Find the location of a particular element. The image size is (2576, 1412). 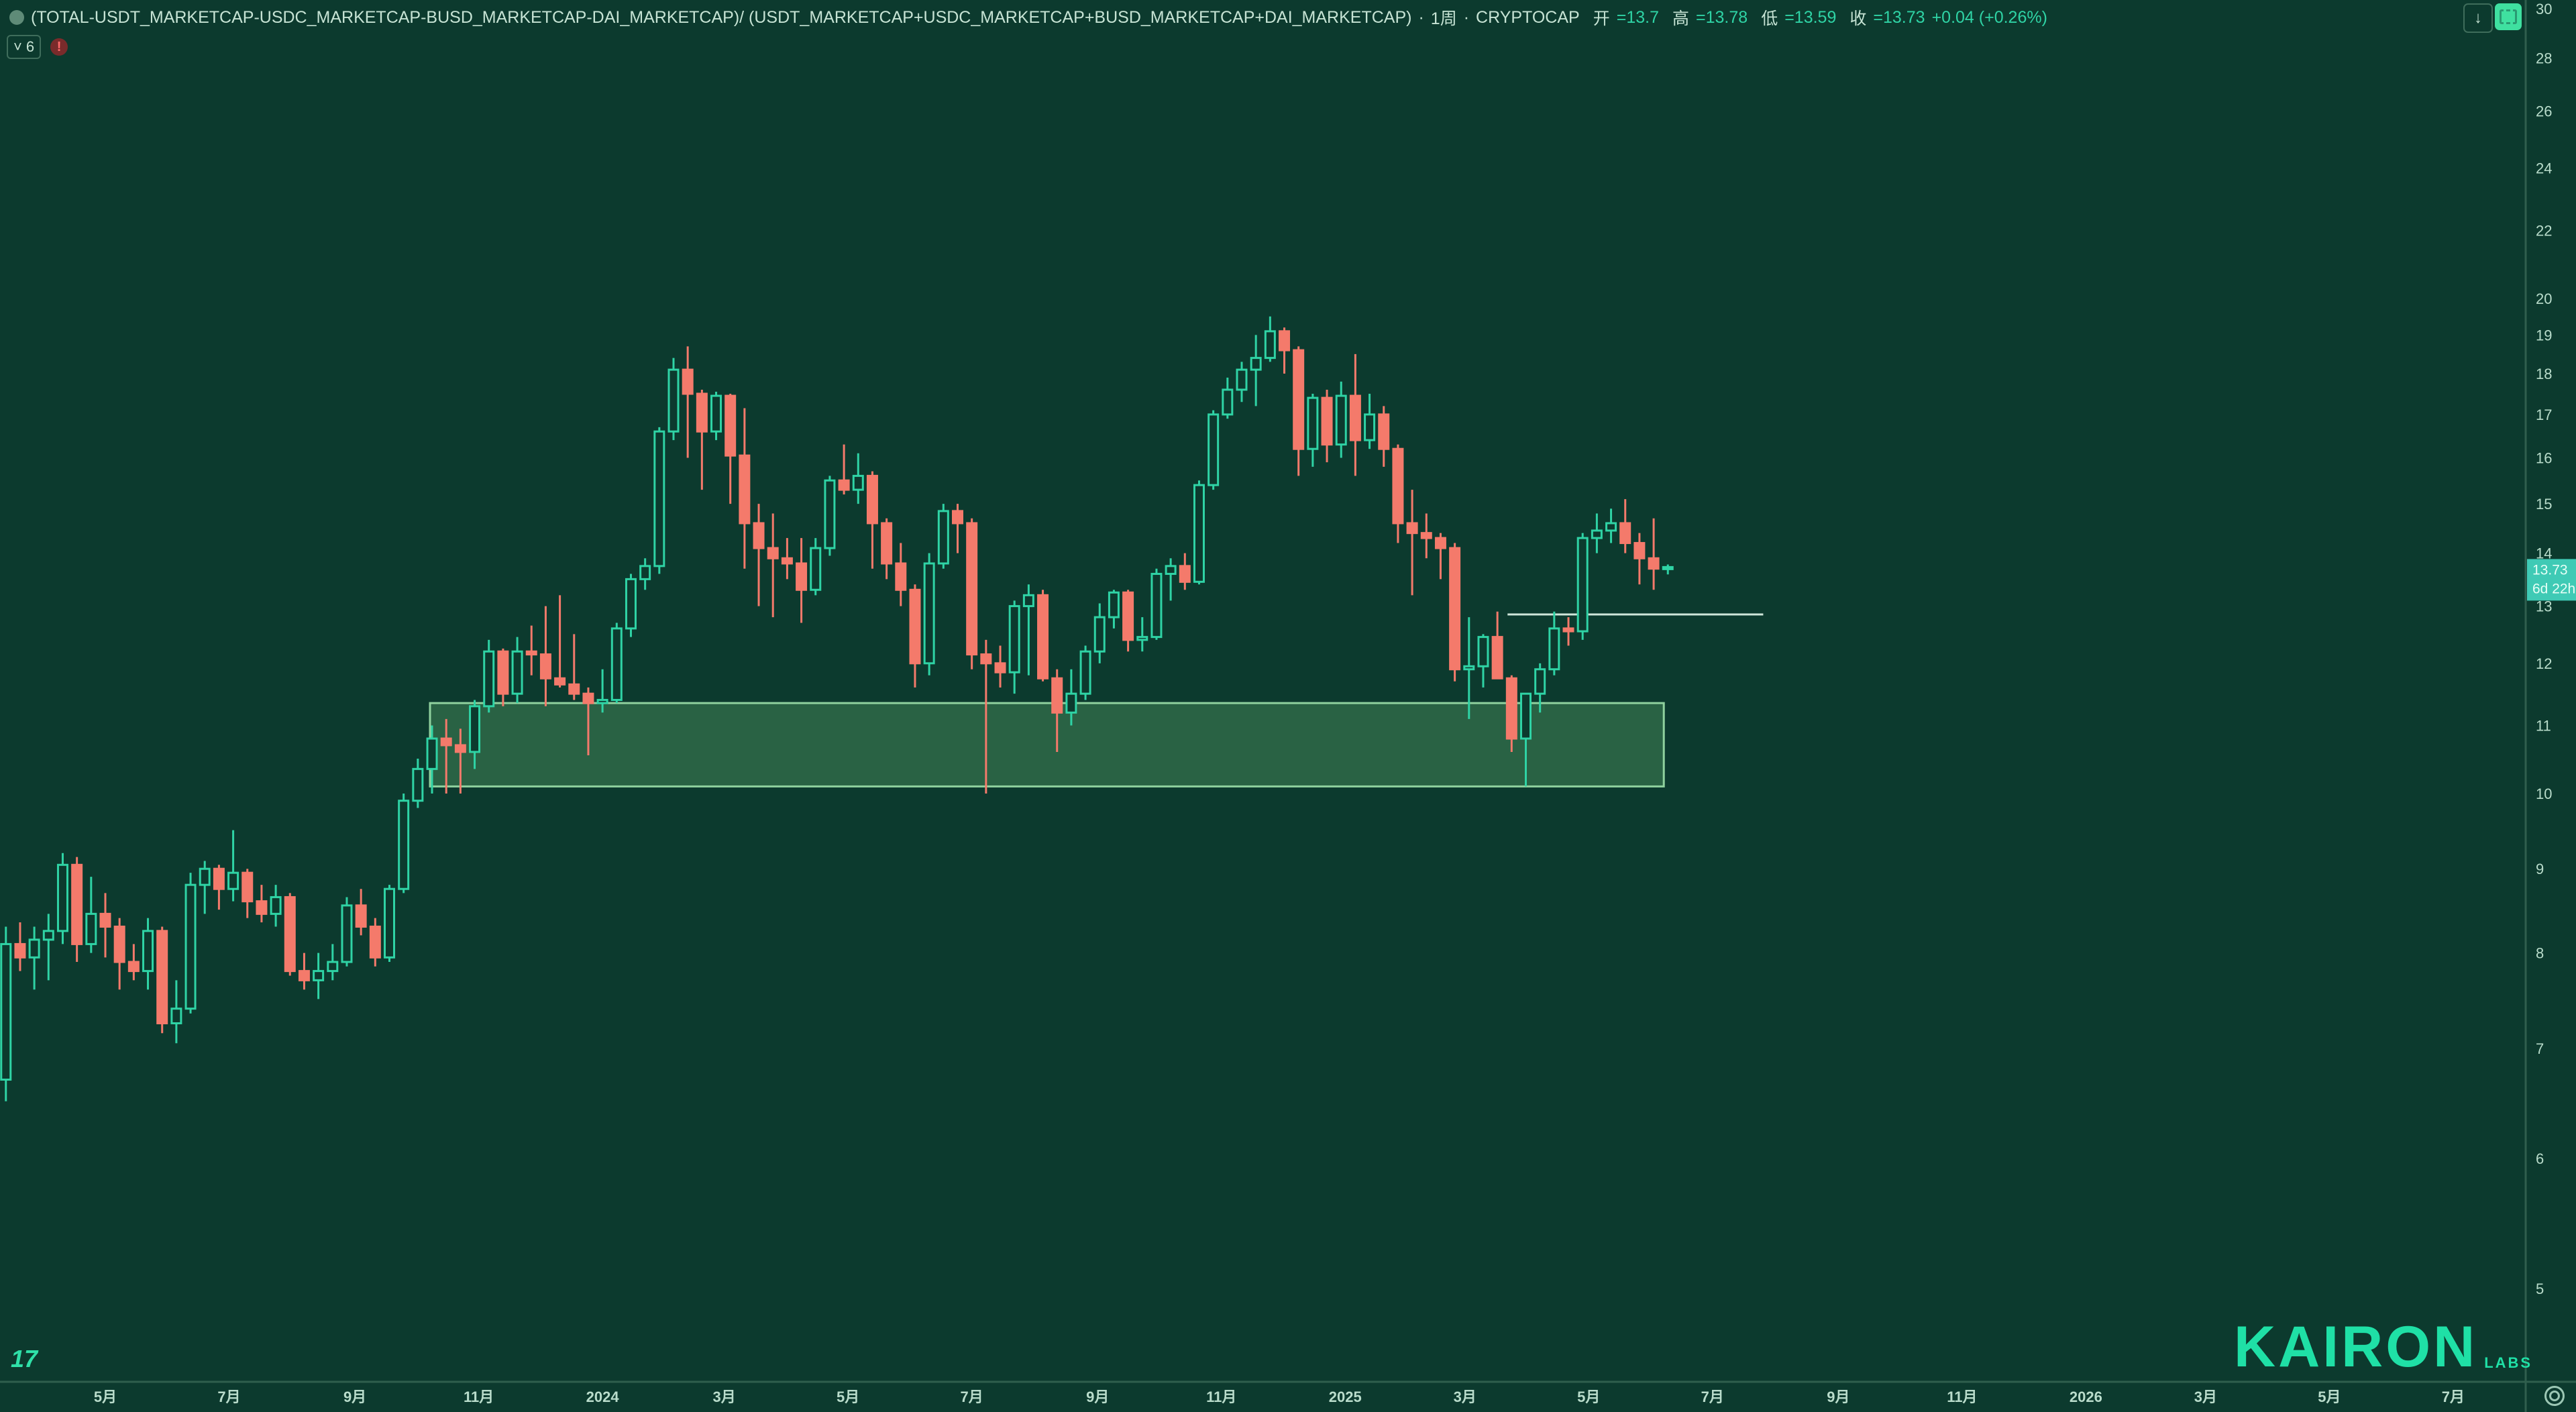

indicator-row: ˅ 6 ! is located at coordinates (37, 47).